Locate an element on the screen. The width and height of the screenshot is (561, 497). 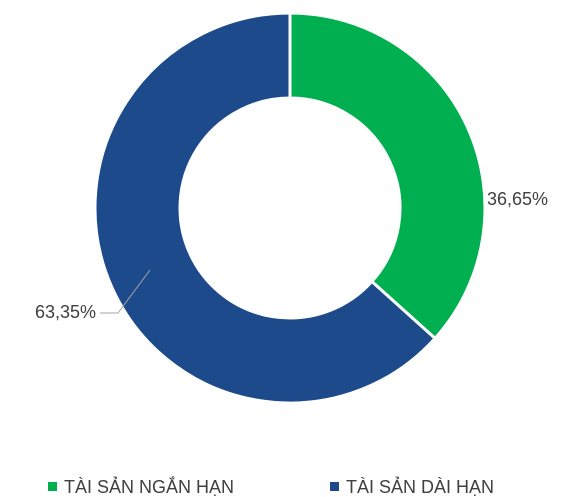
leader-line is located at coordinates (125, 291).